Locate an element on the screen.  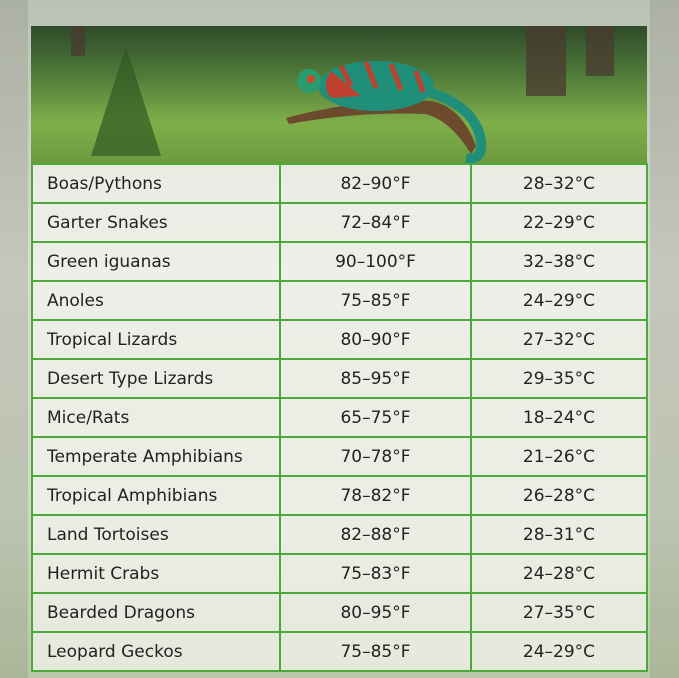
table-row: Temperate Amphibians 70–78°F 21–26°C is located at coordinates (339, 456).